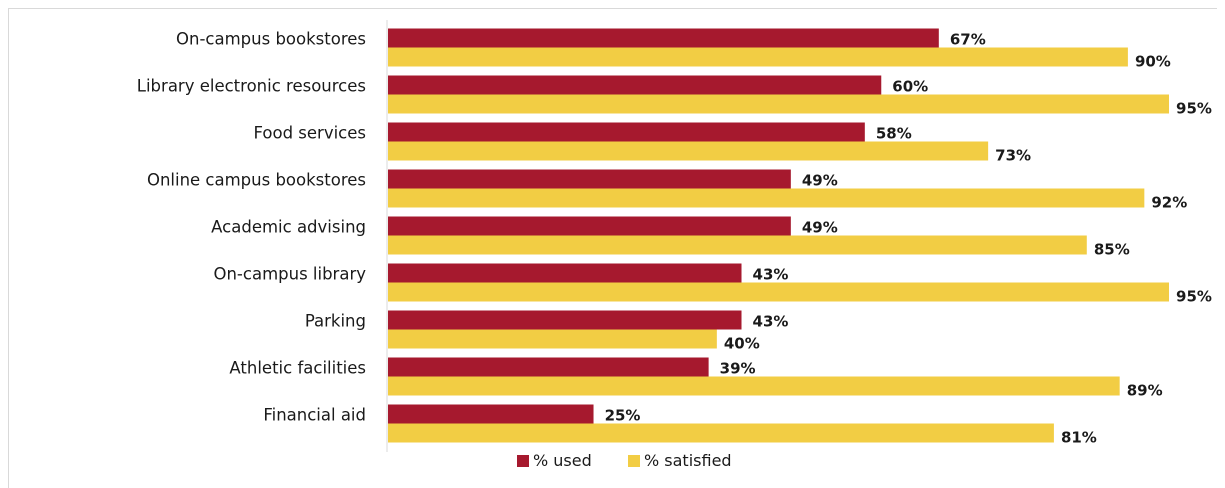  Describe the element at coordinates (758, 57) in the screenshot. I see `bar-satisfied-on-campus-bookstores` at that location.